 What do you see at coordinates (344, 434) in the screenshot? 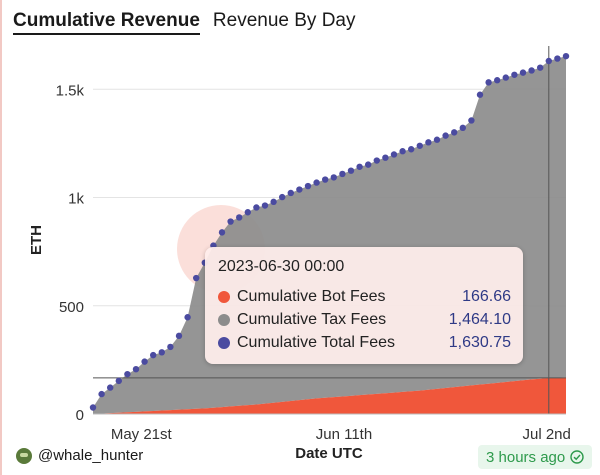
I see `x-tick-label: Jun 11th` at bounding box center [344, 434].